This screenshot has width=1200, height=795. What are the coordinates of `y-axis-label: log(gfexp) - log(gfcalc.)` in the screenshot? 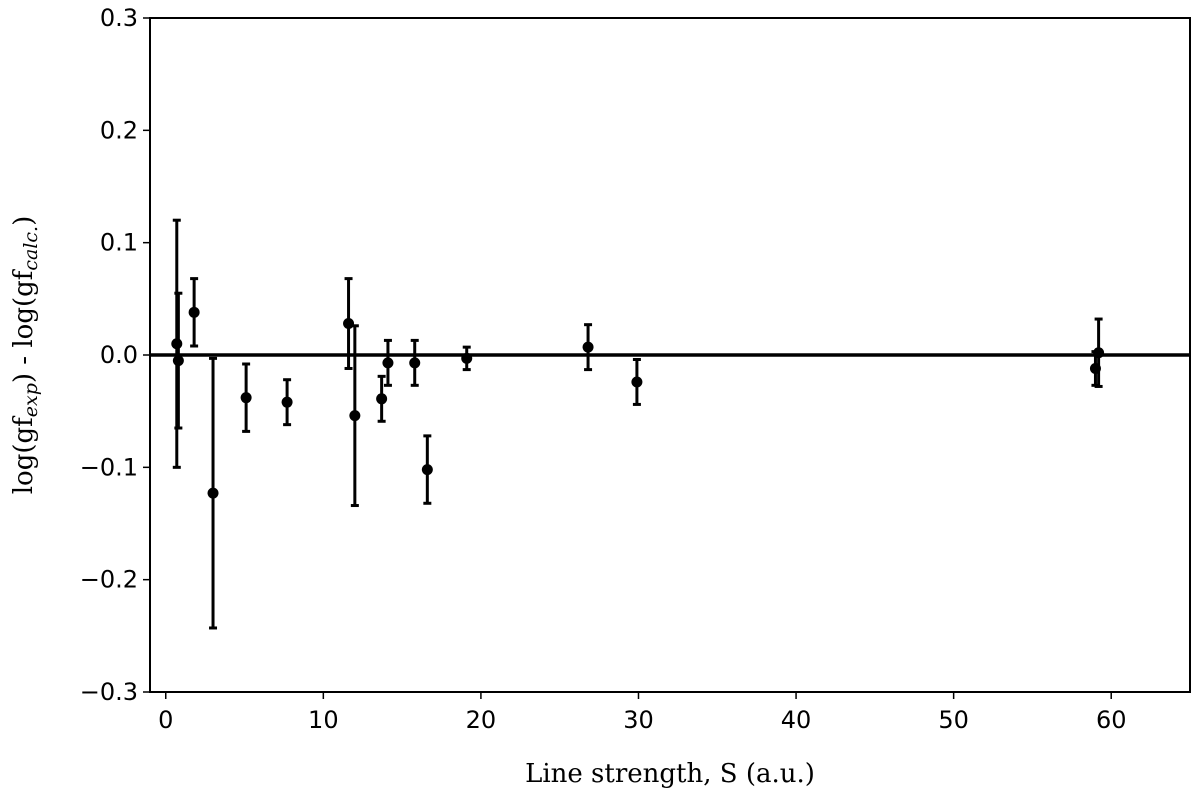 It's located at (25, 355).